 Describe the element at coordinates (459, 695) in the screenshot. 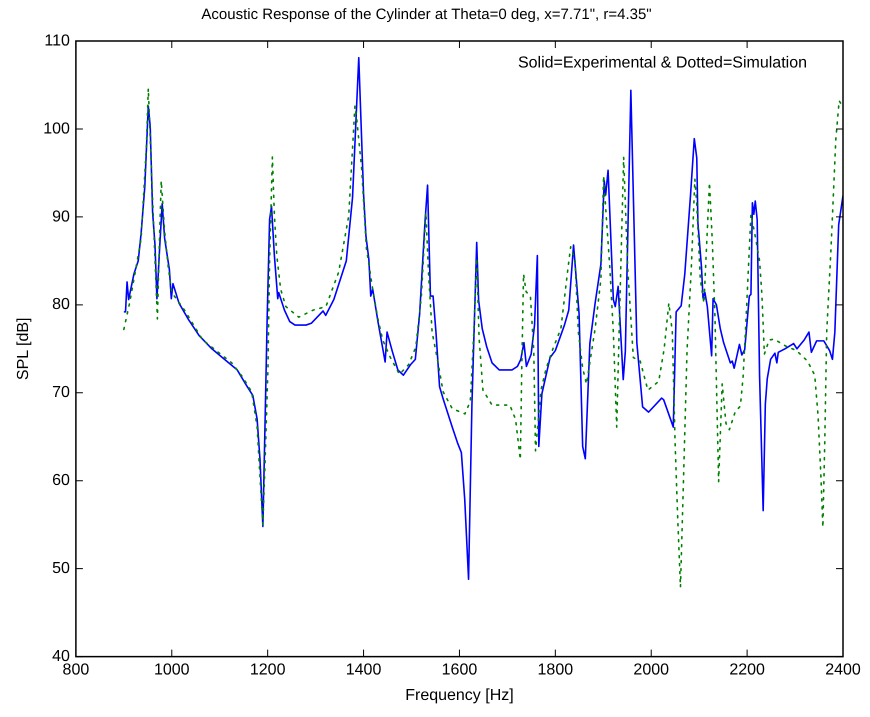

I see `x-axis-title: Frequency [Hz]` at that location.